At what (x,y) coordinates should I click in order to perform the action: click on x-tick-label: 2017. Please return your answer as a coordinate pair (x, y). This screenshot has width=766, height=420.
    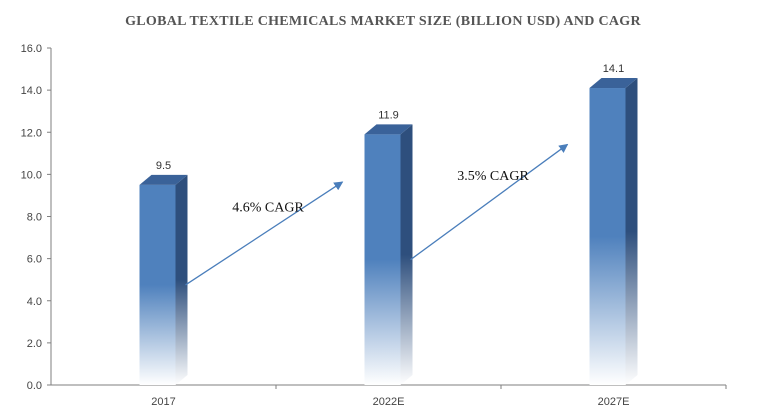
    Looking at the image, I should click on (163, 402).